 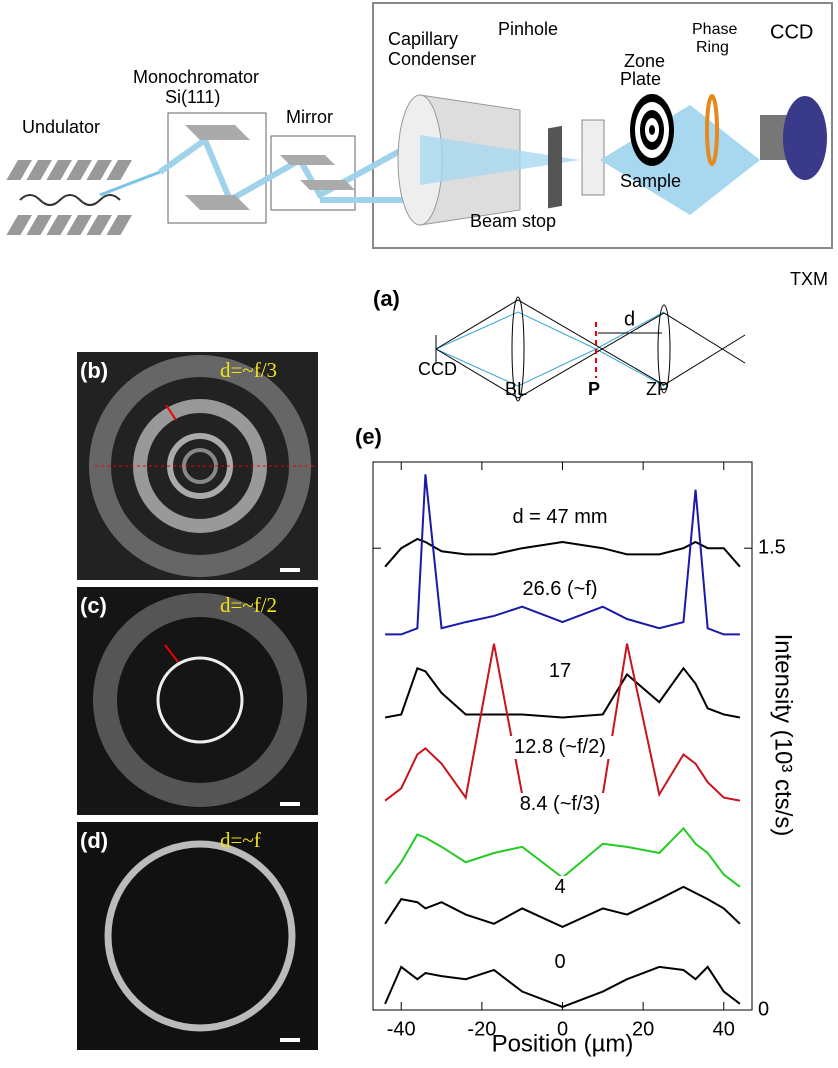 What do you see at coordinates (516, 389) in the screenshot?
I see `label: BL` at bounding box center [516, 389].